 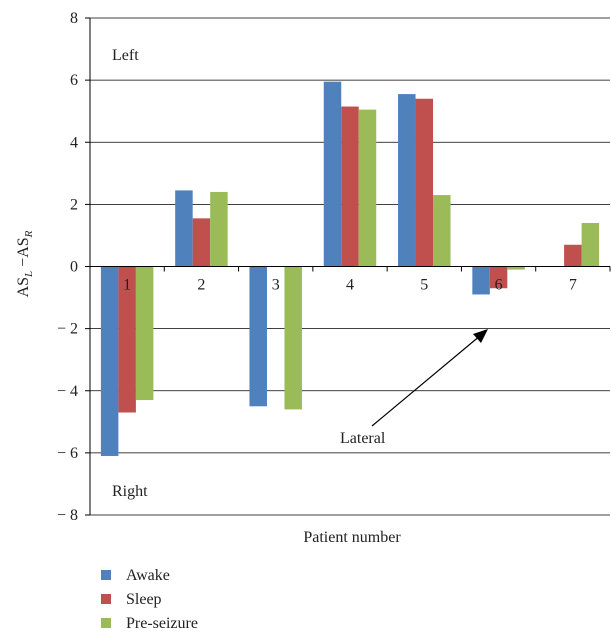 What do you see at coordinates (363, 438) in the screenshot?
I see `annotation-lateral: Lateral` at bounding box center [363, 438].